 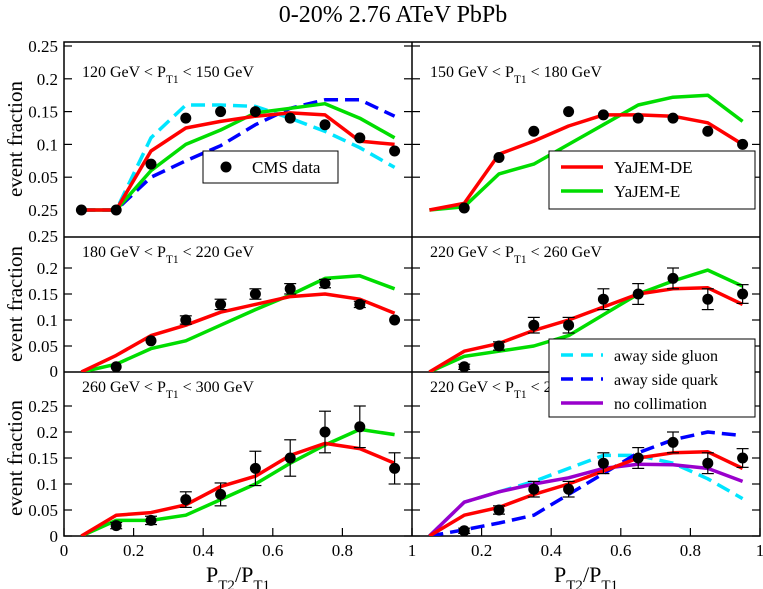 I want to click on legend-label-gluon: away side gluon, so click(x=666, y=356).